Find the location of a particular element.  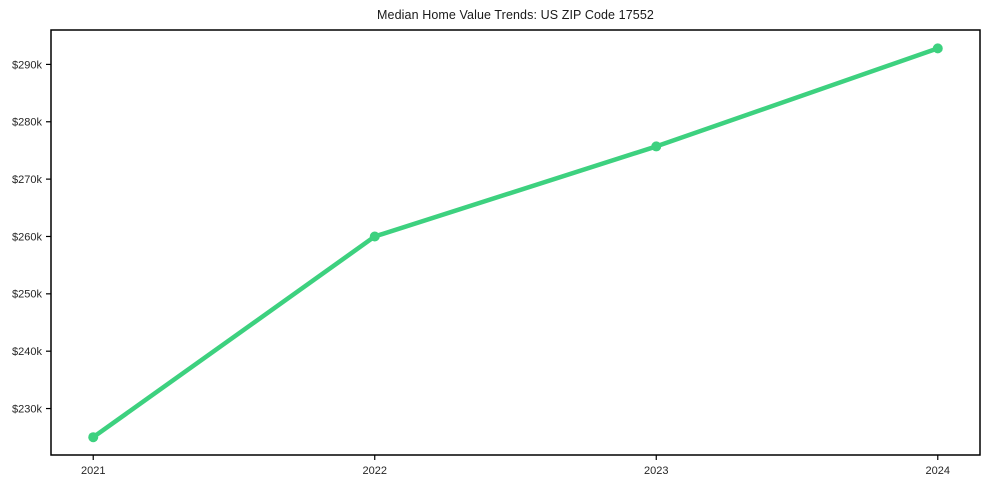

x-tick-label: 2022 is located at coordinates (375, 471).